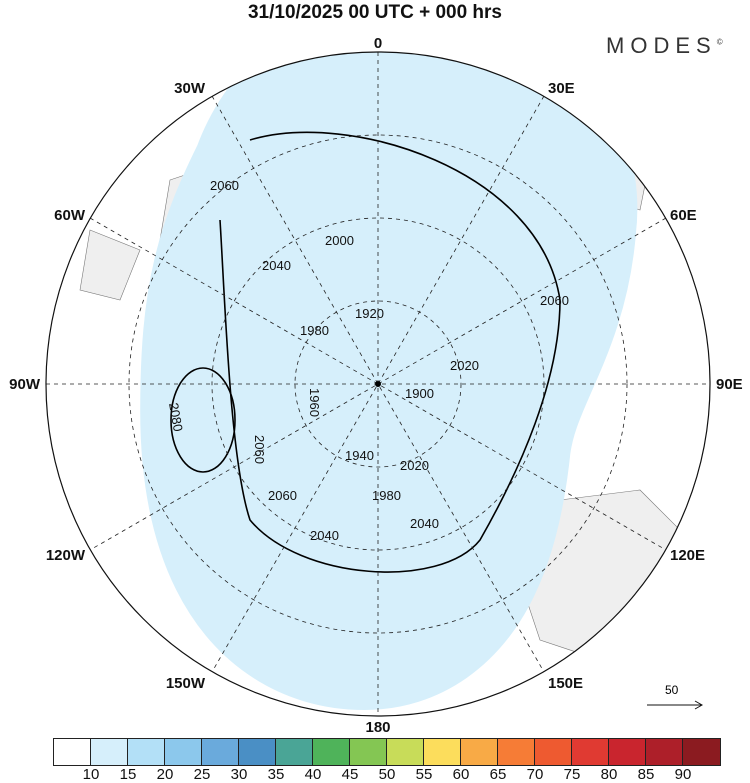  I want to click on lon-label-90w: 90W, so click(25, 384).